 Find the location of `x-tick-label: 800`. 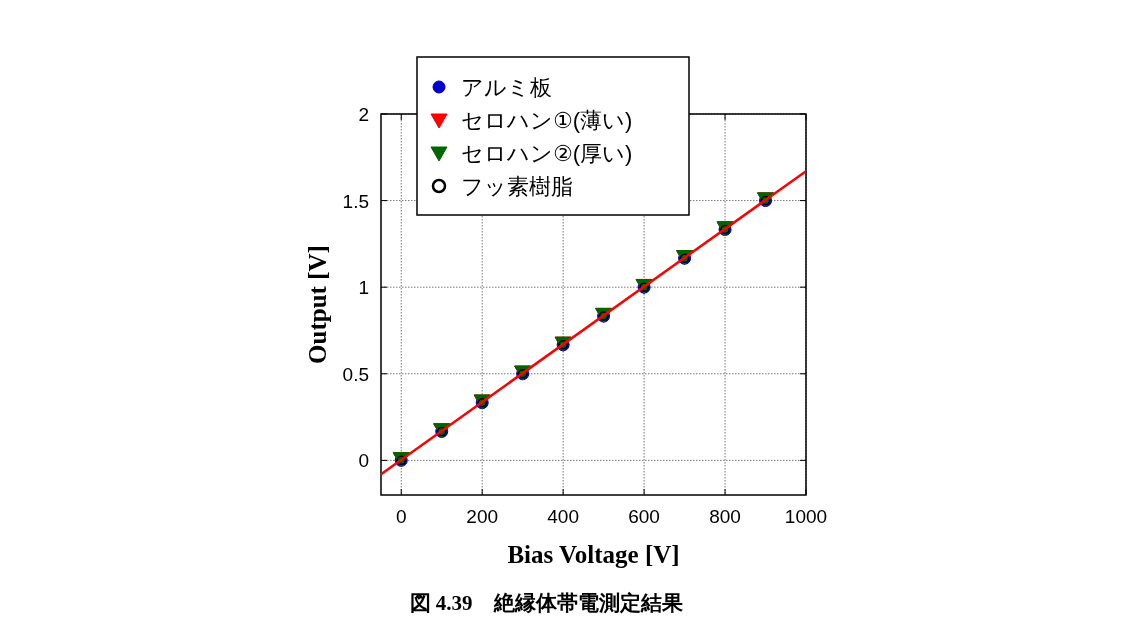

x-tick-label: 800 is located at coordinates (725, 516).